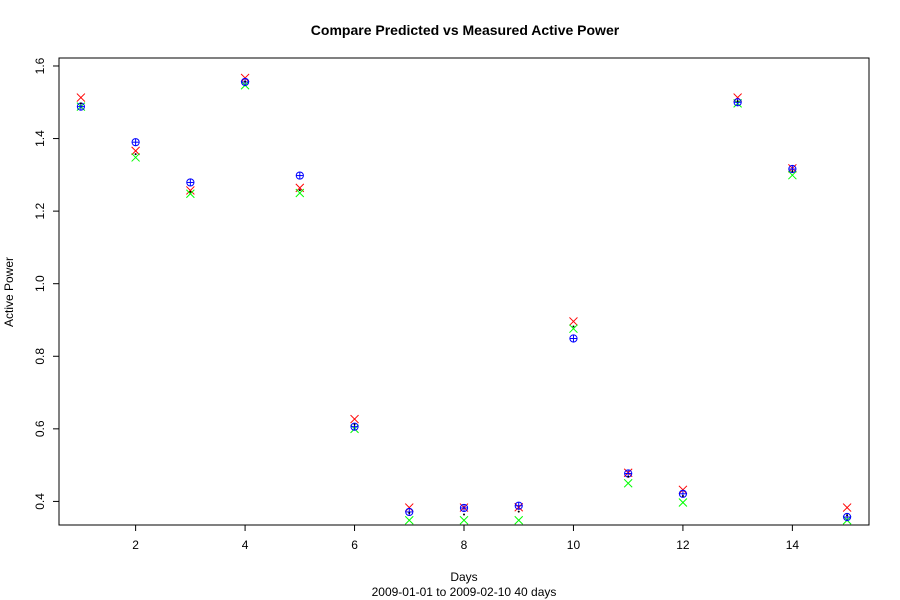 The width and height of the screenshot is (900, 600). I want to click on y-axis-label: Active Power, so click(9, 292).